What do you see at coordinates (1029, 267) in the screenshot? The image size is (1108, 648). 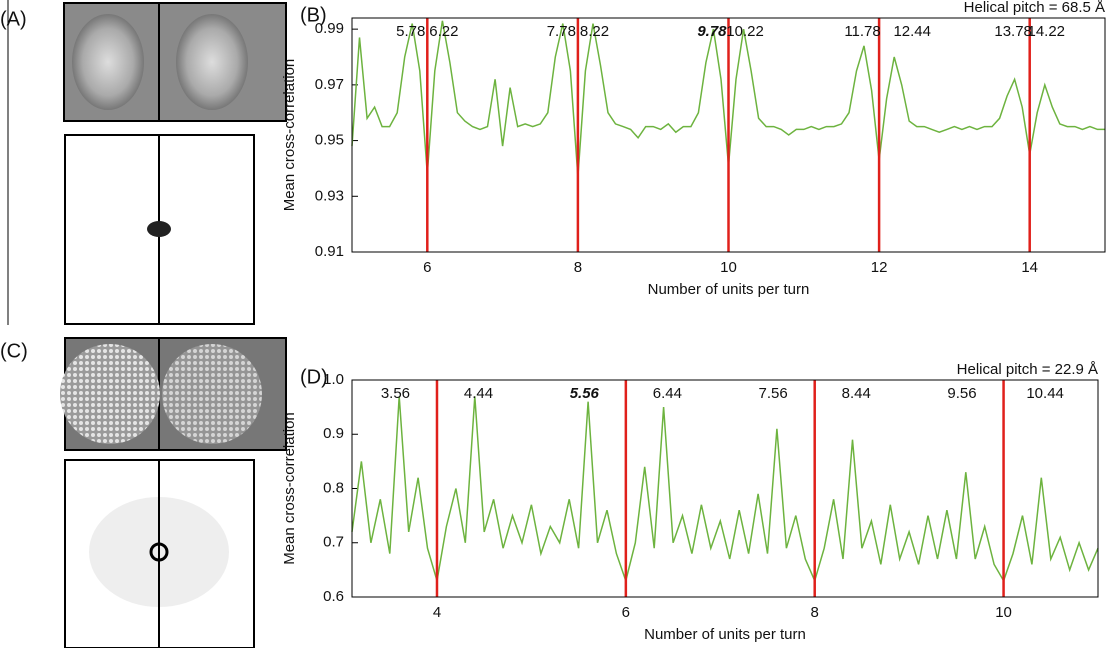 I see `x-tick-label: 14` at bounding box center [1029, 267].